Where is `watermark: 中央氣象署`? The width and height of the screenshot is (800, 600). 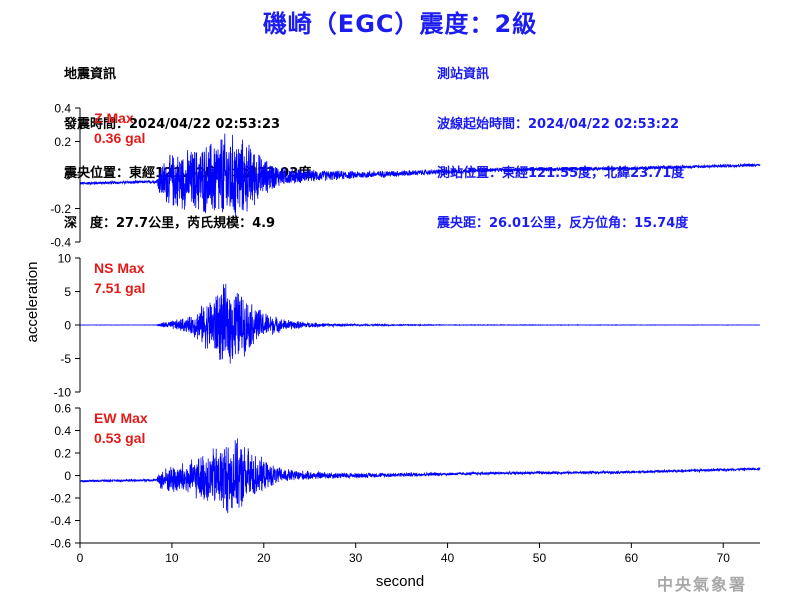 watermark: 中央氣象署 is located at coordinates (702, 584).